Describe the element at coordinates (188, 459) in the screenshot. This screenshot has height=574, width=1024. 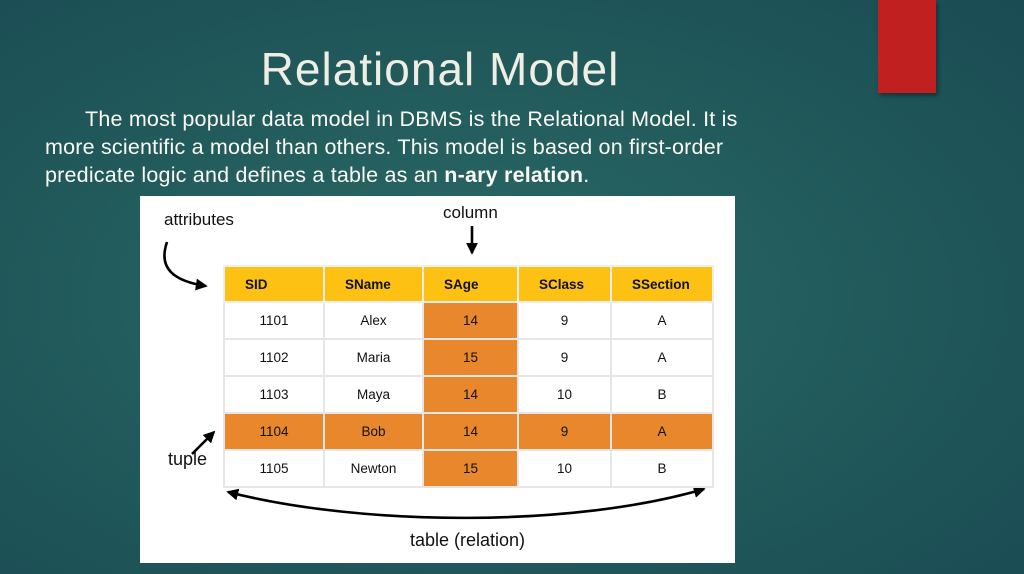
I see `tuple-label: tuple` at that location.